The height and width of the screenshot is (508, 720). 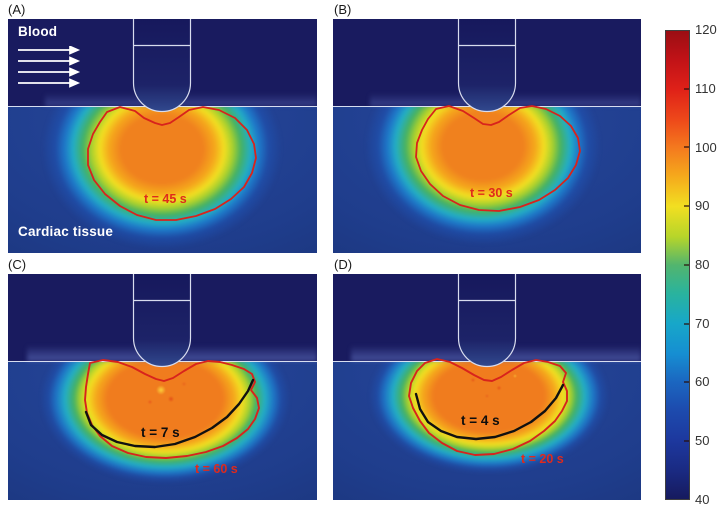 What do you see at coordinates (38, 31) in the screenshot?
I see `blood-region-label: Blood` at bounding box center [38, 31].